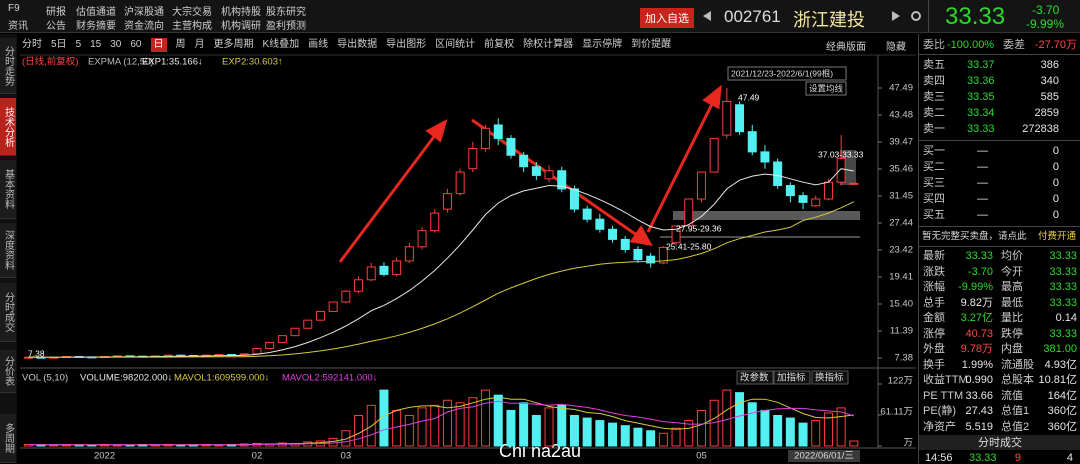 The height and width of the screenshot is (464, 1080). I want to click on toolbar-item: 除权计算器, so click(548, 44).